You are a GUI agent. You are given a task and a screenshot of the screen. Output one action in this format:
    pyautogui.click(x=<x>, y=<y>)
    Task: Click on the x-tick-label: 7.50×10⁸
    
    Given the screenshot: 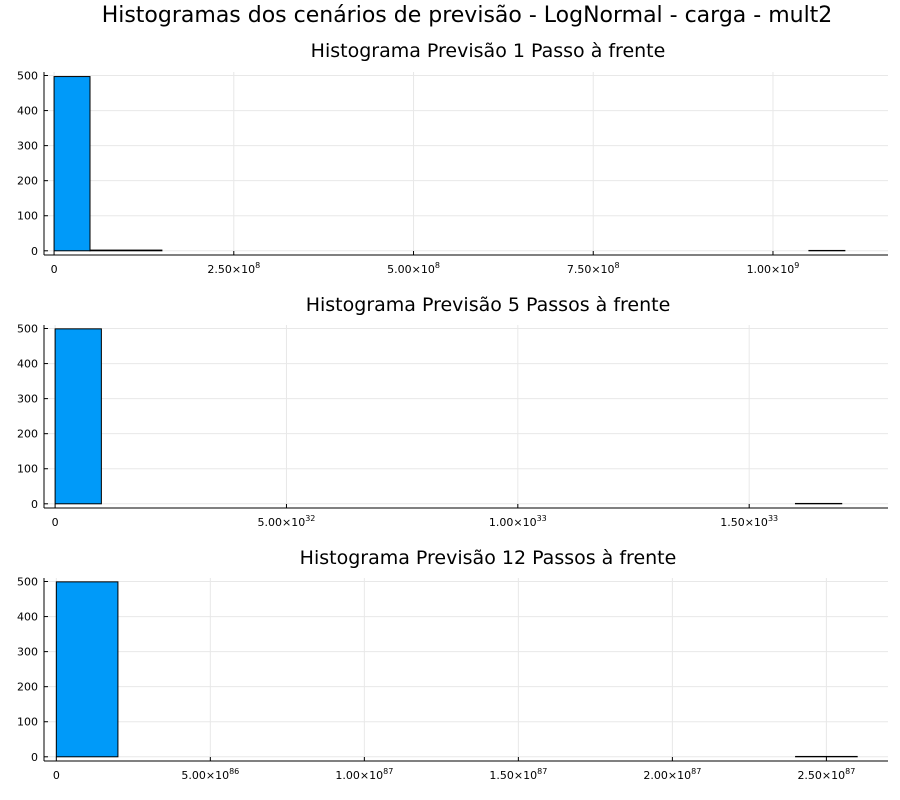 What is the action you would take?
    pyautogui.click(x=593, y=268)
    